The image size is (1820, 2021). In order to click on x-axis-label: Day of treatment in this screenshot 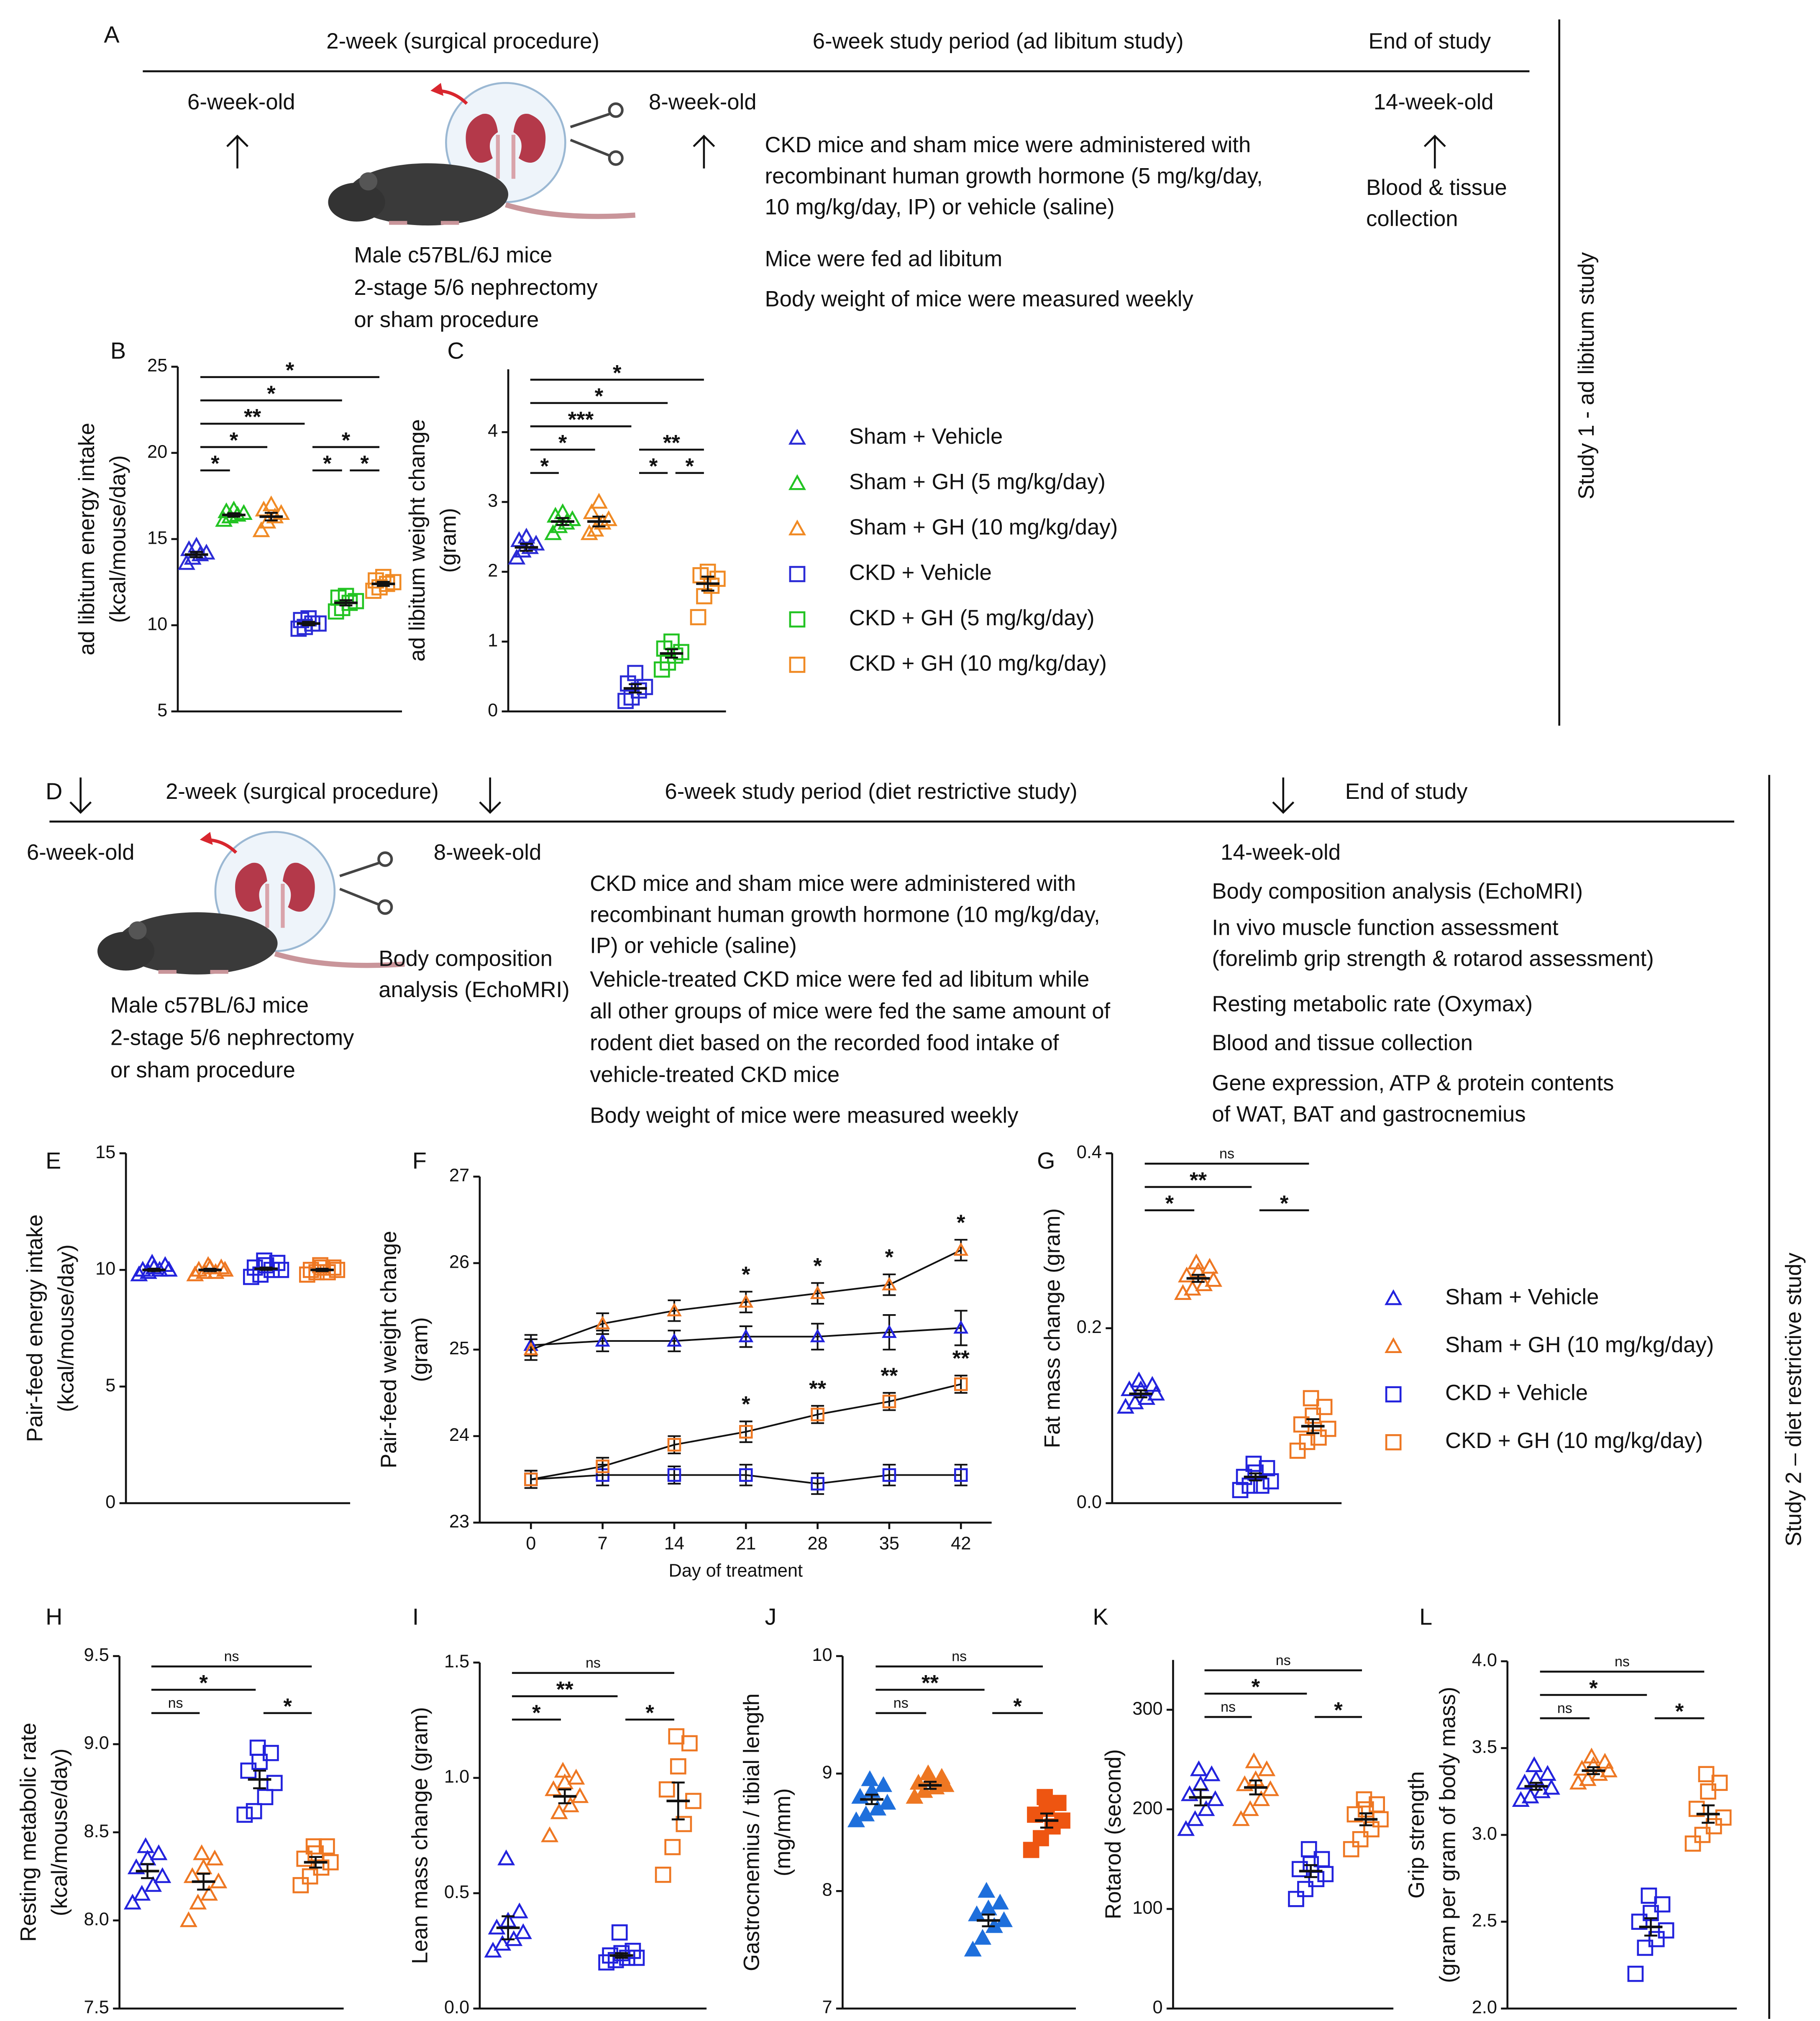, I will do `click(736, 1571)`.